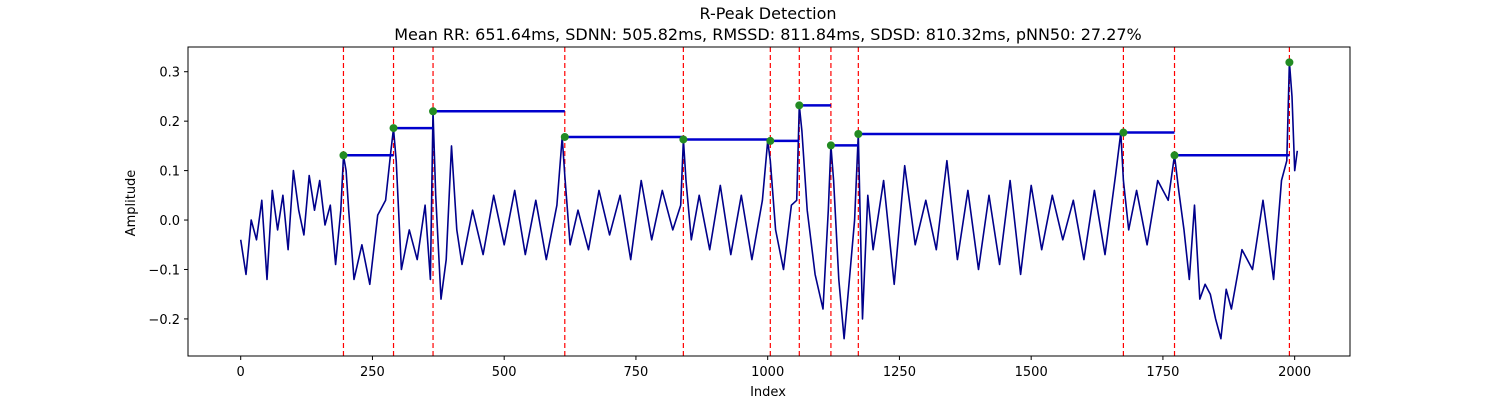 The image size is (1500, 400). Describe the element at coordinates (1162, 372) in the screenshot. I see `x-tick-label-7: 1750` at that location.